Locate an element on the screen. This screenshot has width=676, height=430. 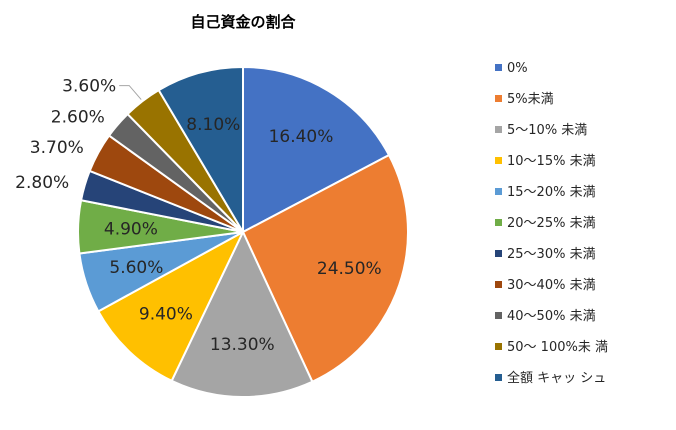
legend-label: 全額 キャッ シュ is located at coordinates (556, 378).